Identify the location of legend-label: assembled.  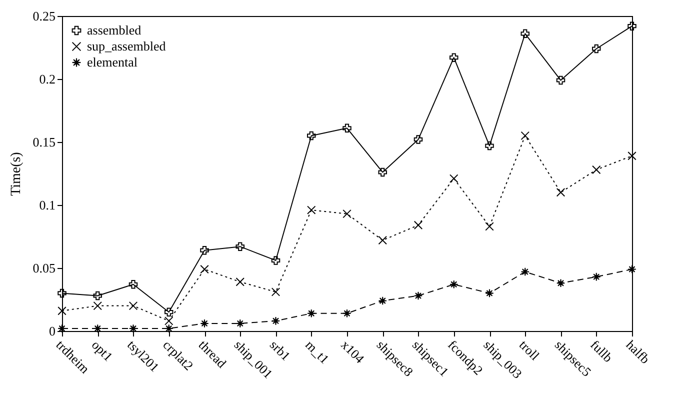
(114, 30).